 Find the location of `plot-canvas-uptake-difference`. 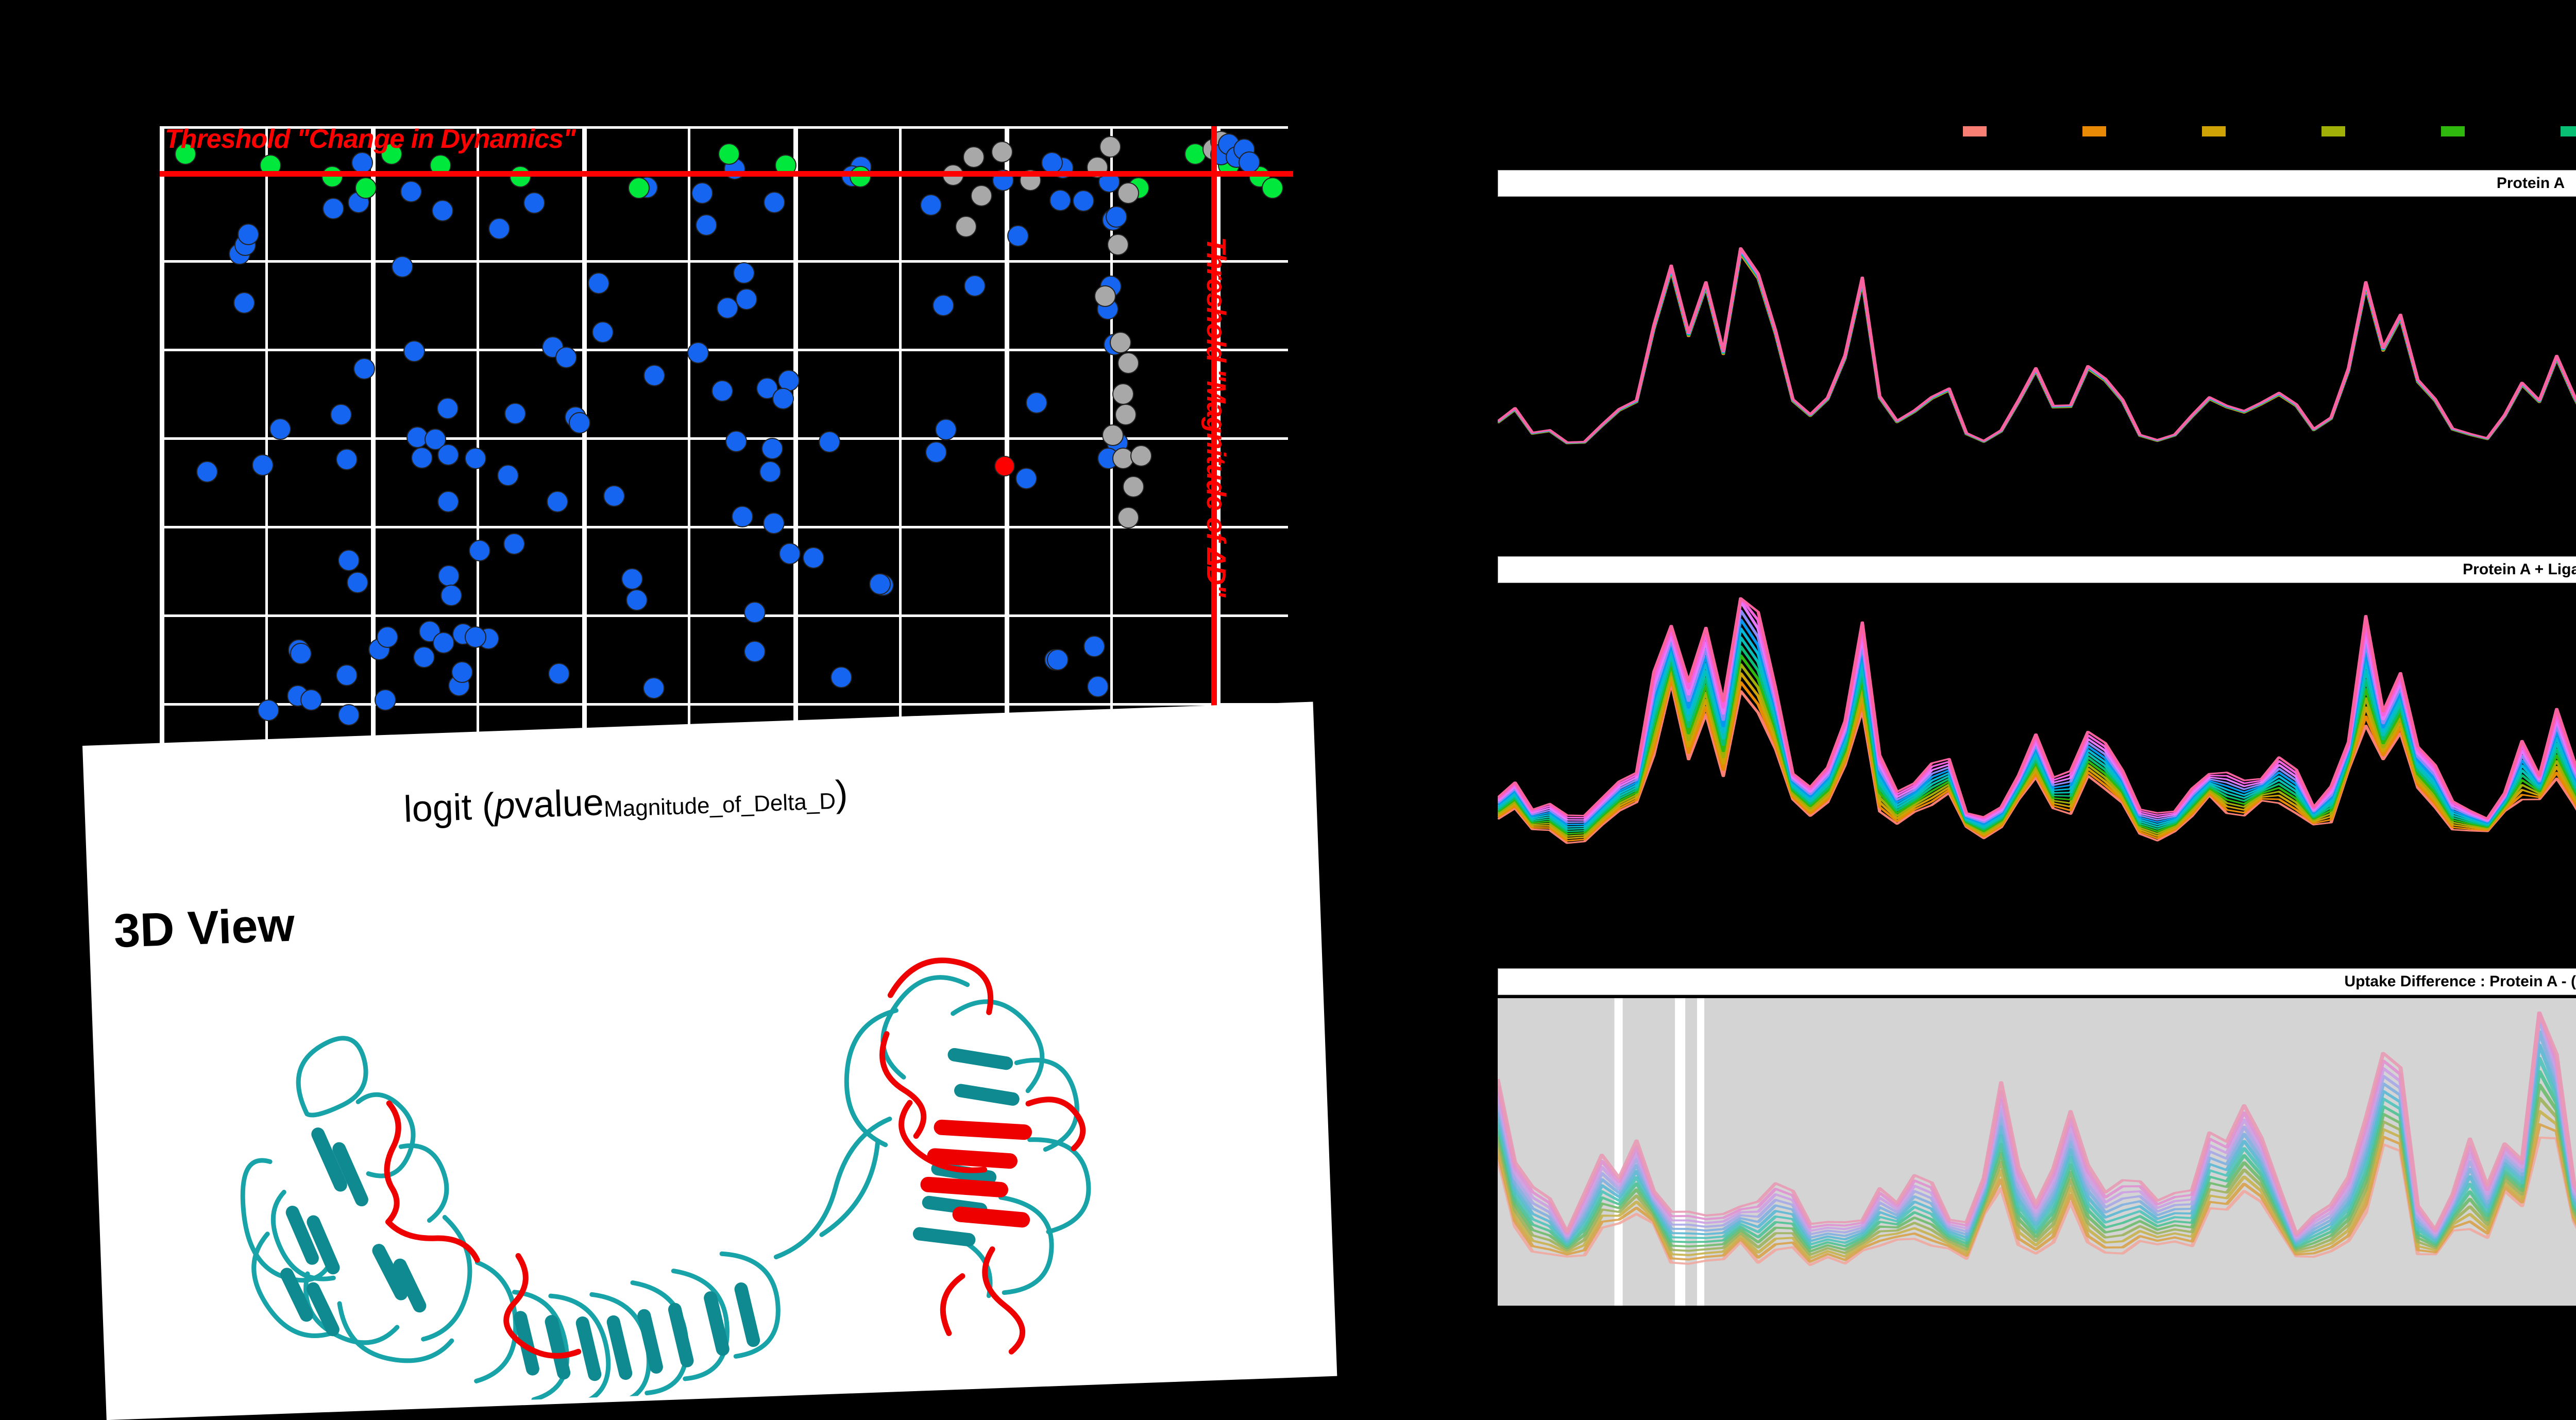

plot-canvas-uptake-difference is located at coordinates (2037, 1151).